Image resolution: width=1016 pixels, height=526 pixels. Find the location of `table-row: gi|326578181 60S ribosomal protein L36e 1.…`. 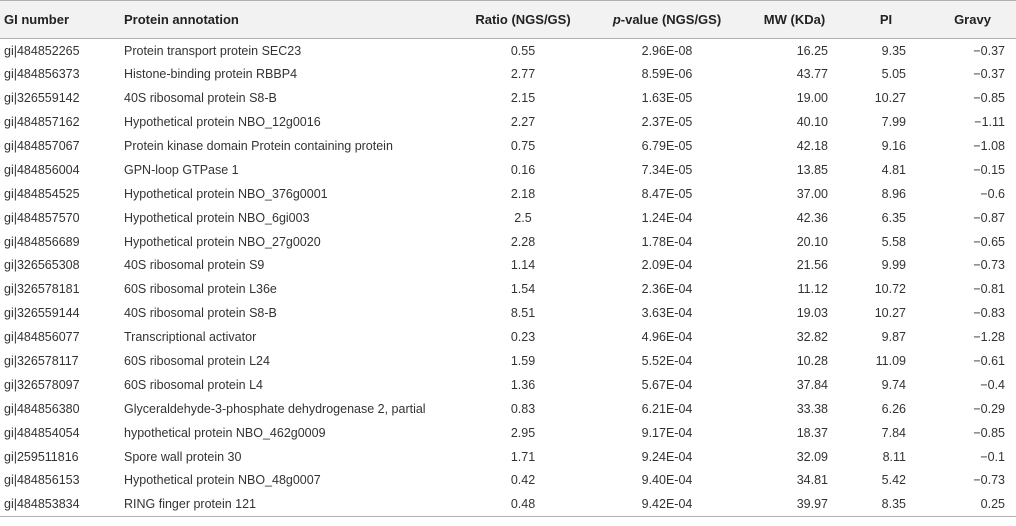

table-row: gi|326578181 60S ribosomal protein L36e 1.… is located at coordinates (508, 289).